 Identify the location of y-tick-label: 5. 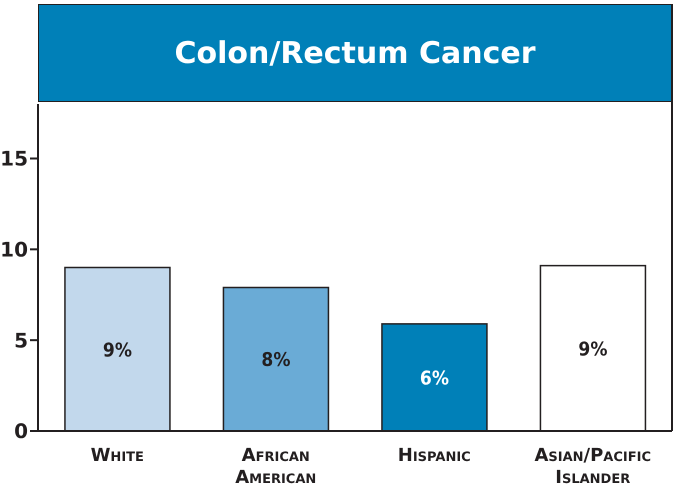
(21, 340).